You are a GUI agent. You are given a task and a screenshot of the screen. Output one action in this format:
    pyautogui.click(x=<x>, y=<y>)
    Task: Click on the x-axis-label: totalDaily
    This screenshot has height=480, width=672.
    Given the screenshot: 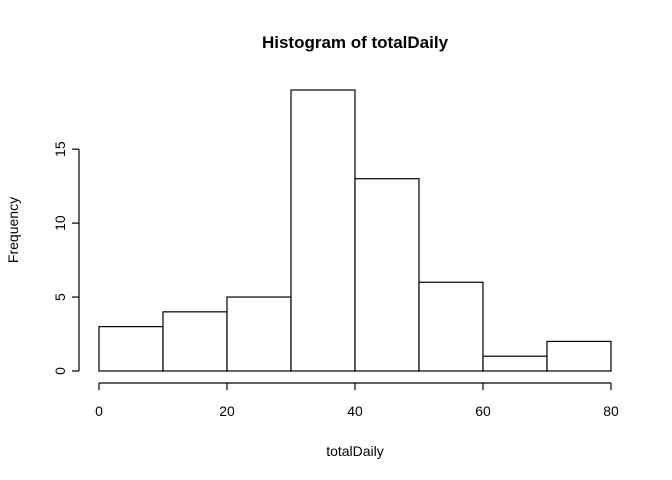 What is the action you would take?
    pyautogui.click(x=355, y=451)
    